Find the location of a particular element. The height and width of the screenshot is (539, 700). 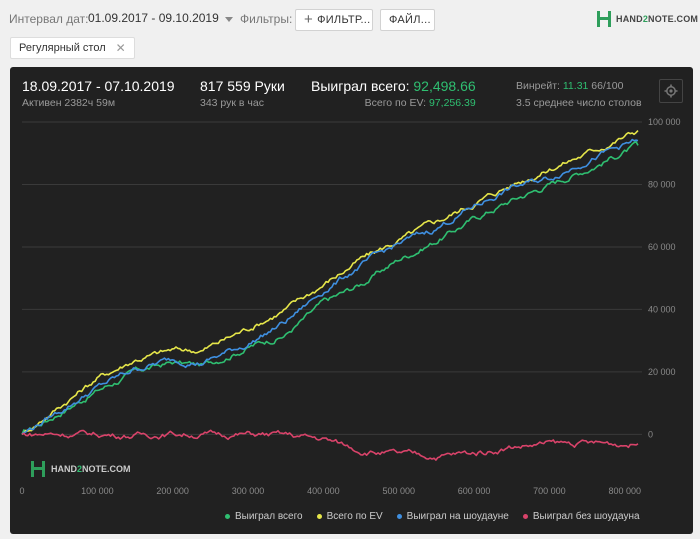

watermark-text: HAND2NOTE.COM is located at coordinates (91, 469).